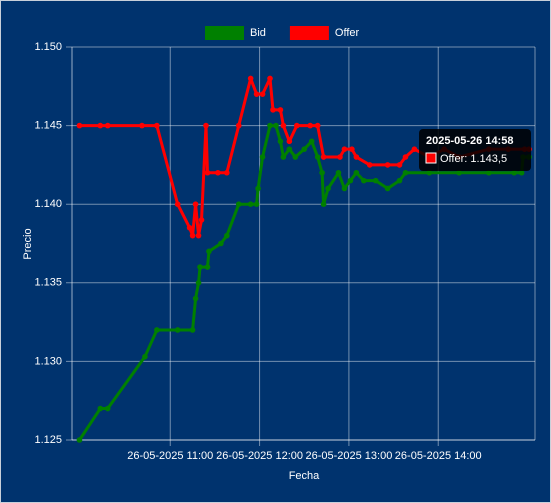 The image size is (551, 503). What do you see at coordinates (259, 456) in the screenshot?
I see `x-tick-label: 26-05-2025 12:00` at bounding box center [259, 456].